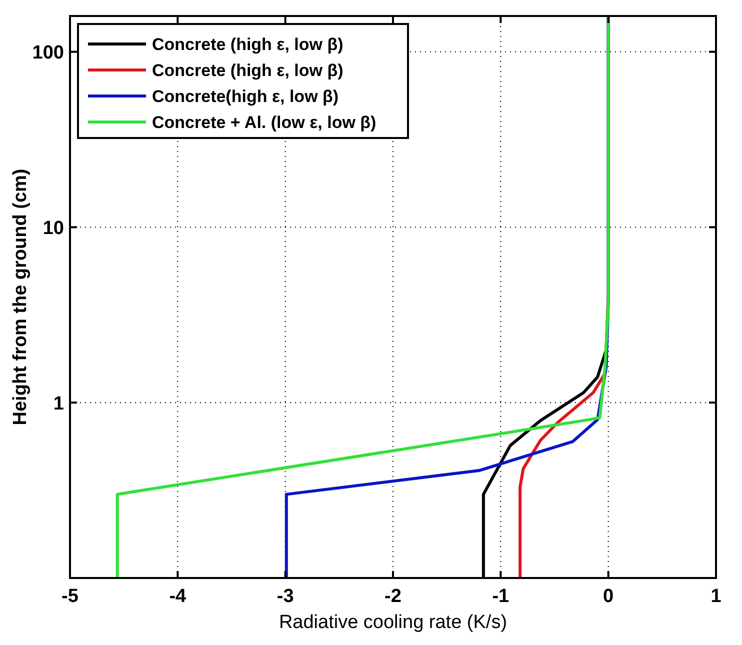 The width and height of the screenshot is (742, 645). Describe the element at coordinates (393, 622) in the screenshot. I see `x-axis-title: Radiative cooling rate (K/s)` at that location.